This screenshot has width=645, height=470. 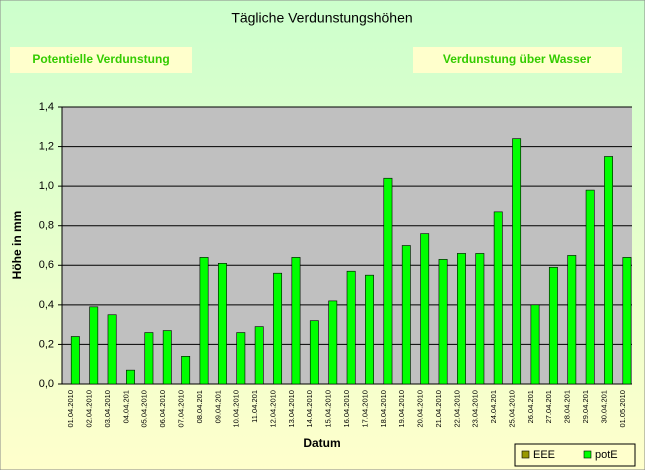 What do you see at coordinates (46, 146) in the screenshot?
I see `y-tick-label: 1,2` at bounding box center [46, 146].